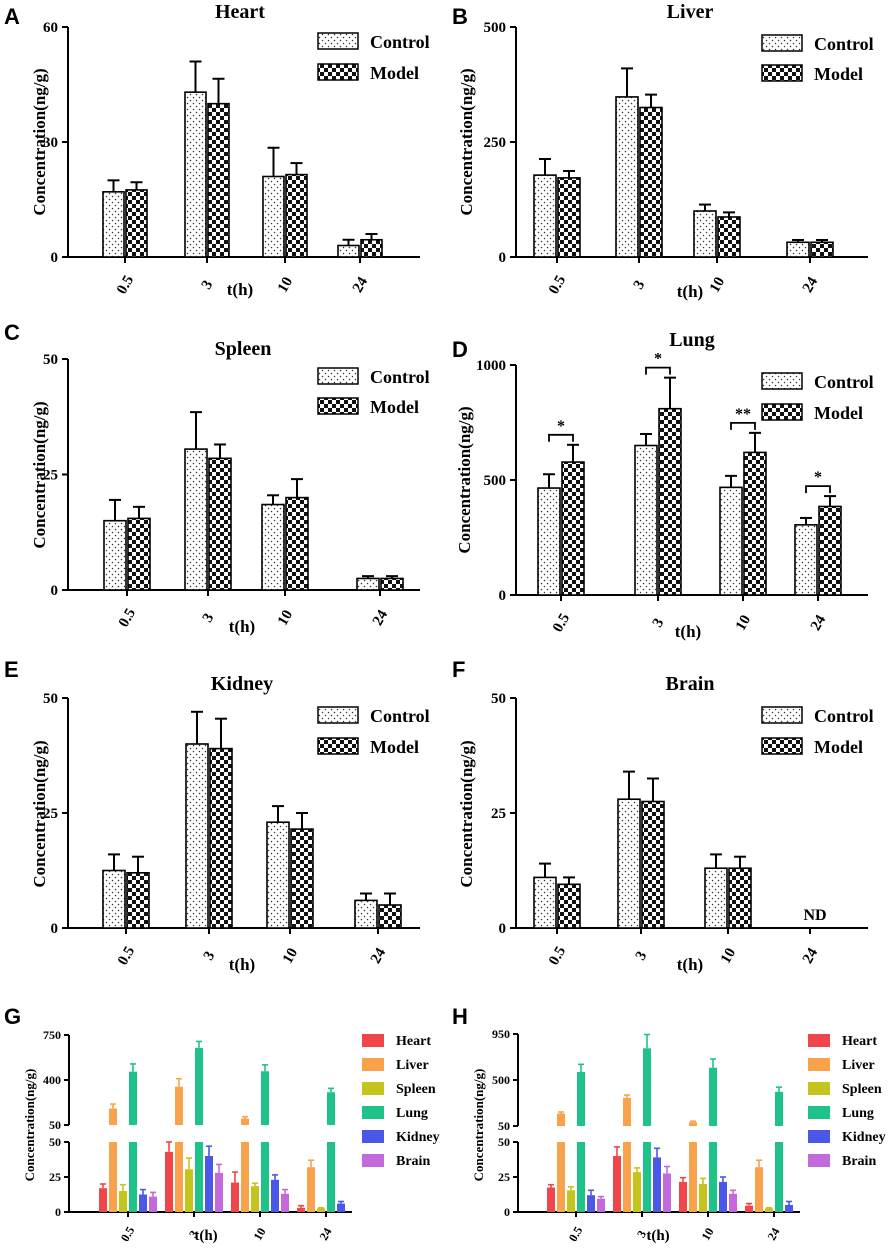  I want to click on panel-letter-d: D, so click(460, 349).